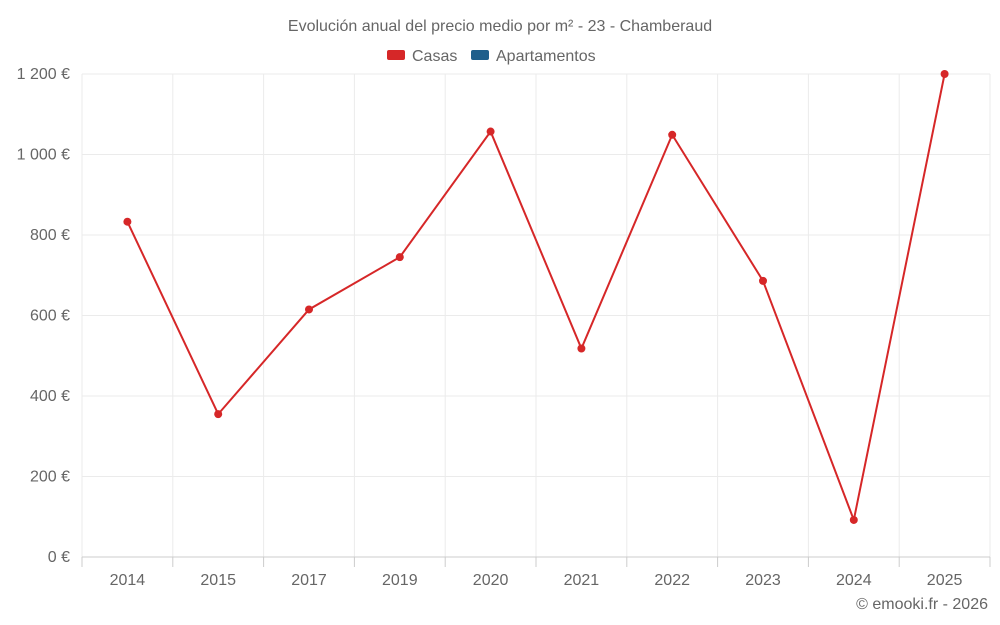  What do you see at coordinates (50, 316) in the screenshot?
I see `y-tick-label: 600 €` at bounding box center [50, 316].